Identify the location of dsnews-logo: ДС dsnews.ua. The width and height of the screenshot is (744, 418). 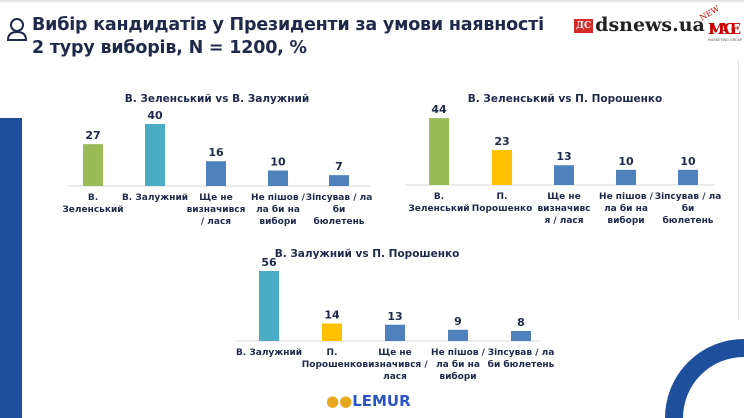
(639, 25).